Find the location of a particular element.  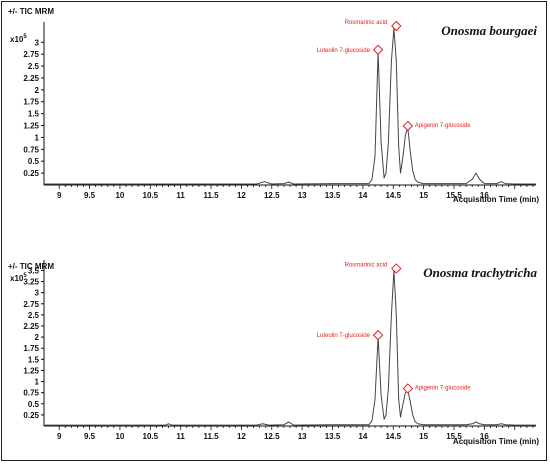

y-tick-label: 3.5 is located at coordinates (34, 270).